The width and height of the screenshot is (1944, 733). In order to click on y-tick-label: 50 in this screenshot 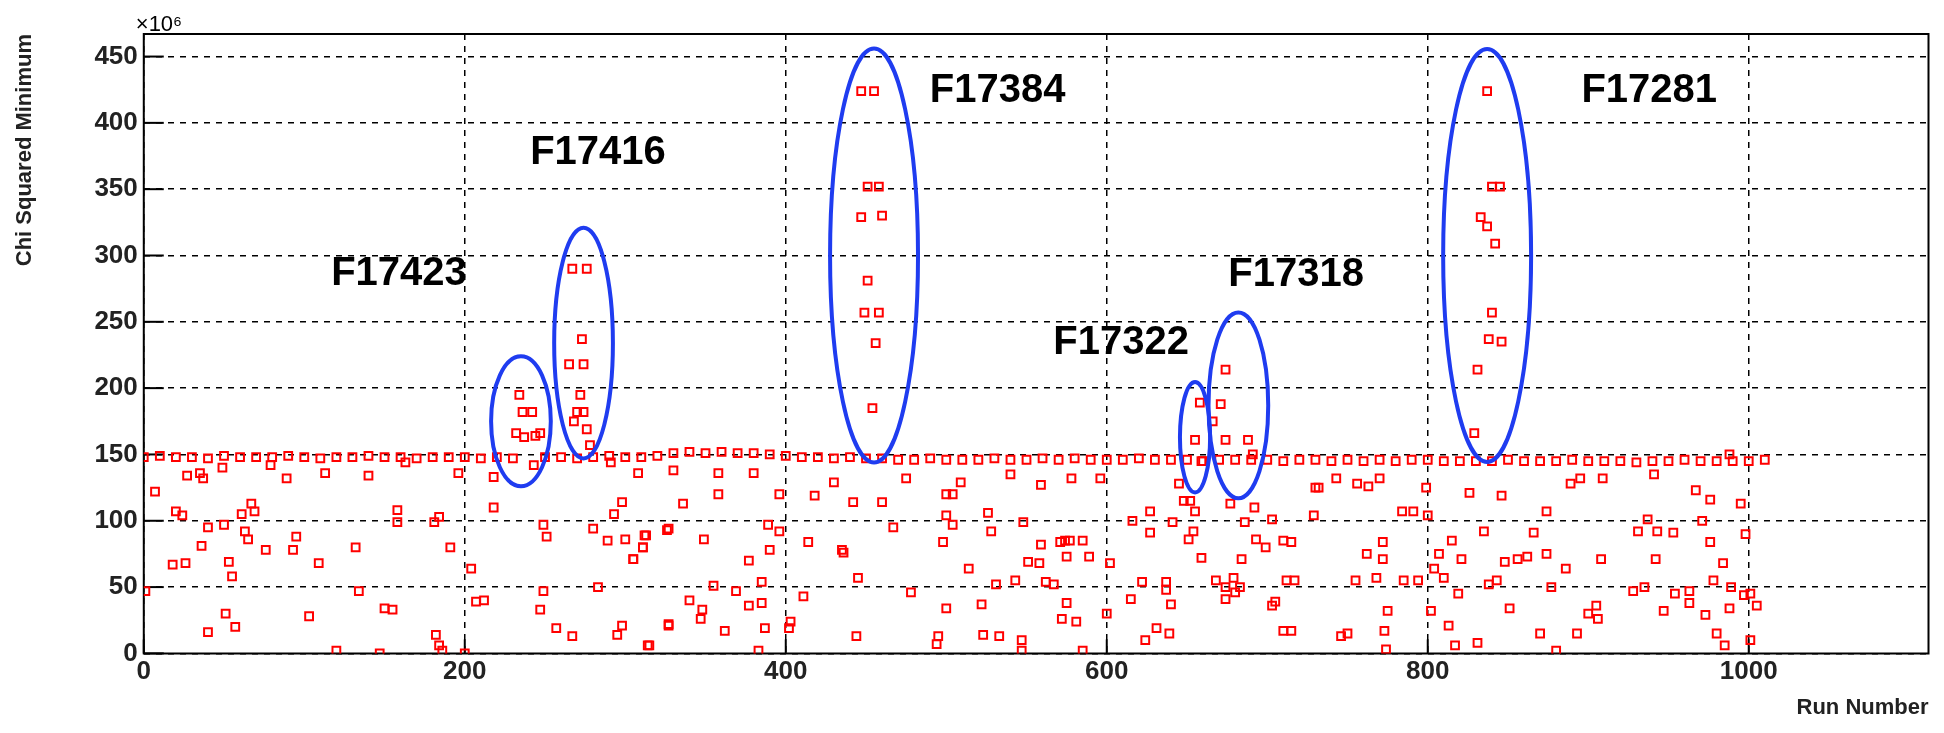, I will do `click(123, 585)`.